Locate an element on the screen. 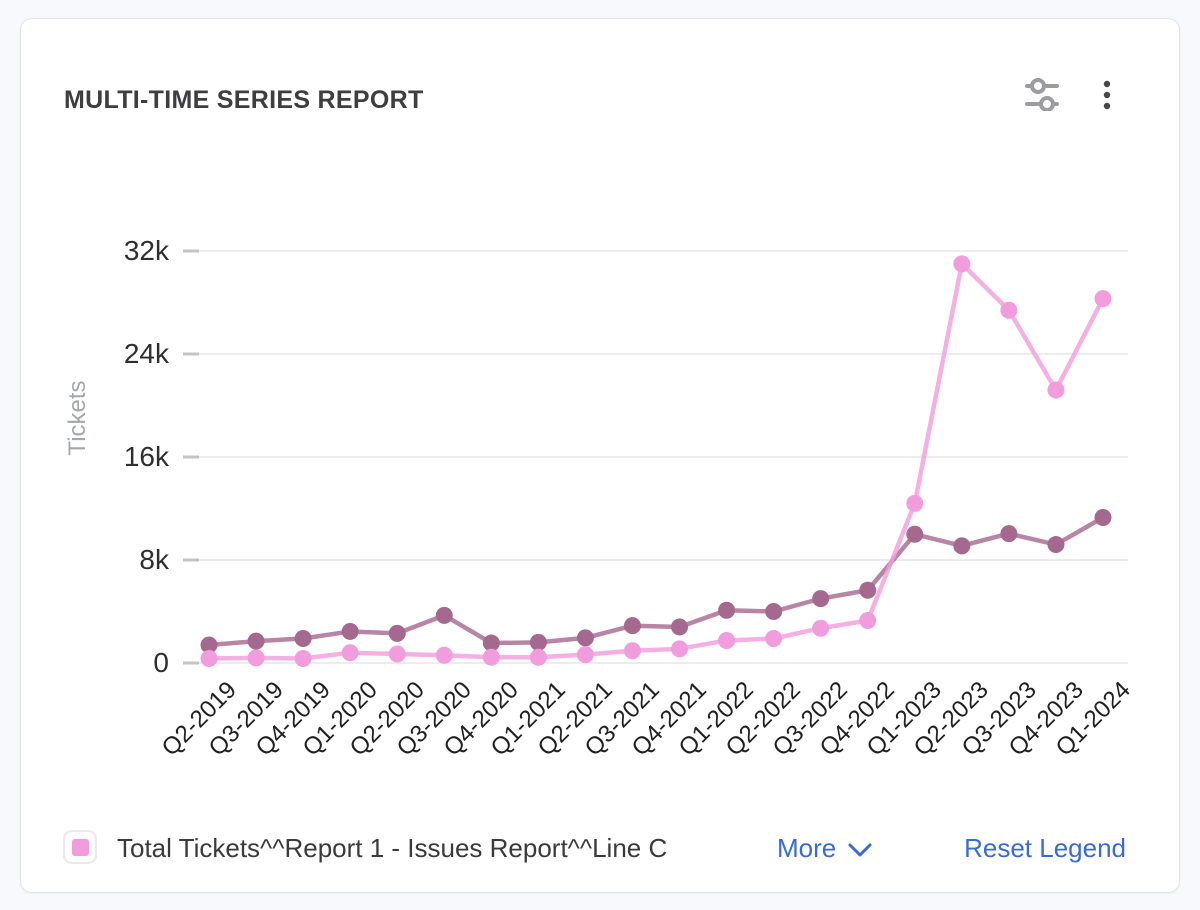 The width and height of the screenshot is (1200, 910). more-label: More is located at coordinates (807, 848).